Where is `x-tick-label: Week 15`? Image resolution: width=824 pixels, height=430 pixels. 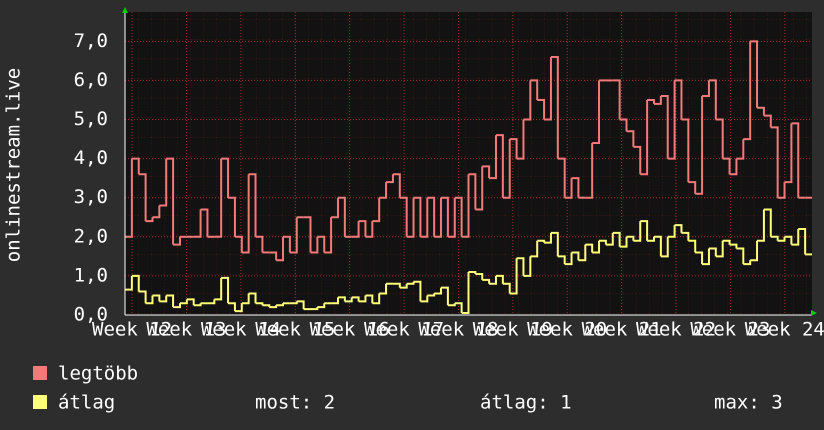 x-tick-label: Week 15 is located at coordinates (295, 330).